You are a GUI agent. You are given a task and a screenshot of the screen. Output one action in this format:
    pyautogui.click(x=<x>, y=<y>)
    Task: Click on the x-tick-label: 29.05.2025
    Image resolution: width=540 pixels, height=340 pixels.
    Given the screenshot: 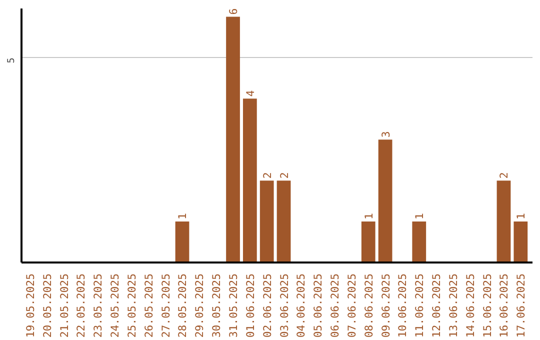 What is the action you would take?
    pyautogui.click(x=199, y=306)
    